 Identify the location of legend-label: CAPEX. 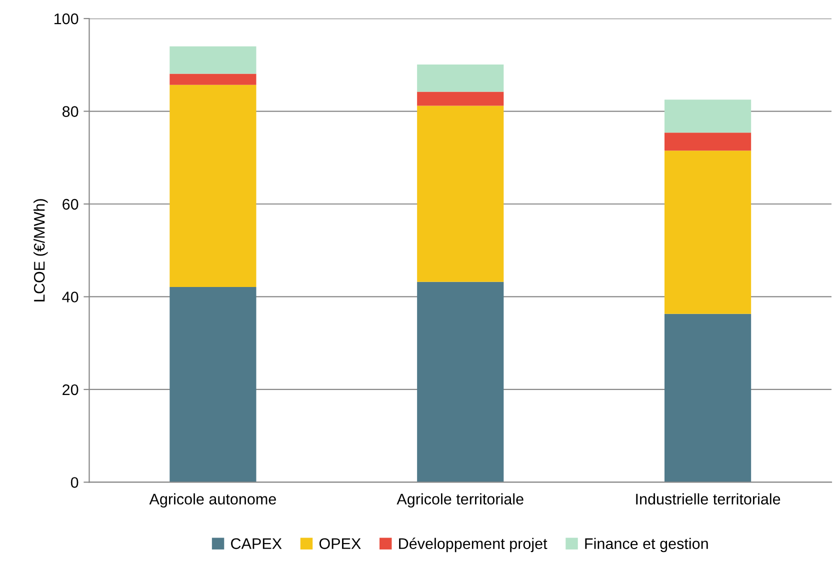
(256, 544).